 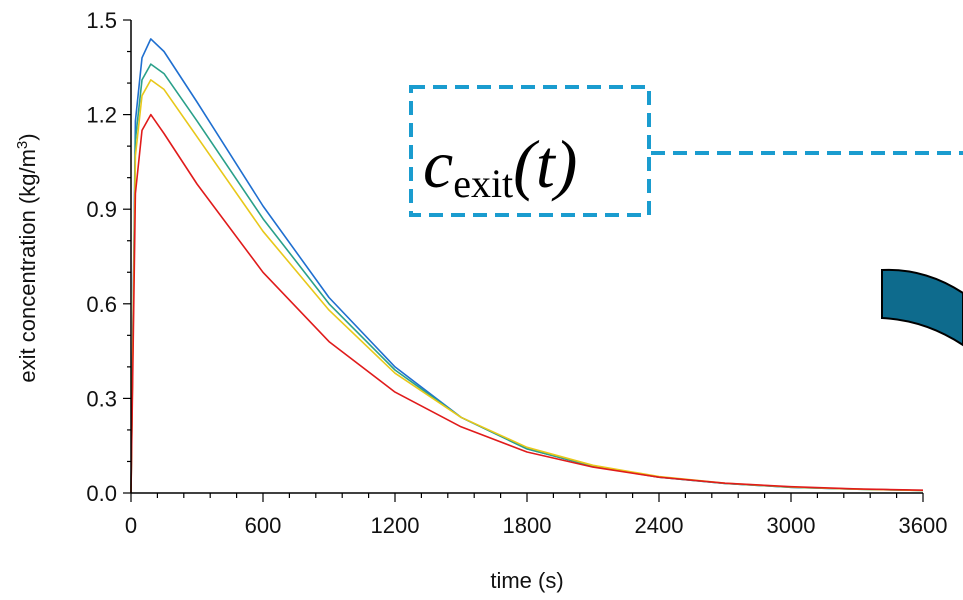 I want to click on arc-shape, so click(x=922, y=307).